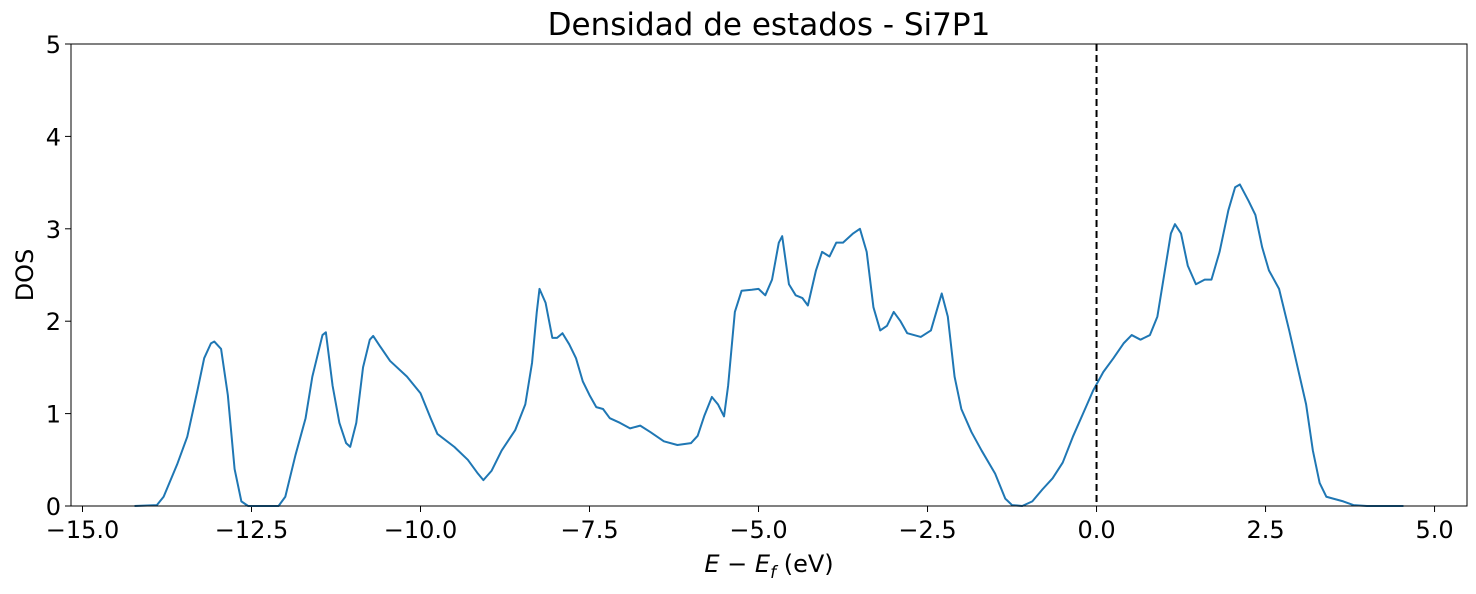  I want to click on y-tick-label: 0, so click(53, 507).